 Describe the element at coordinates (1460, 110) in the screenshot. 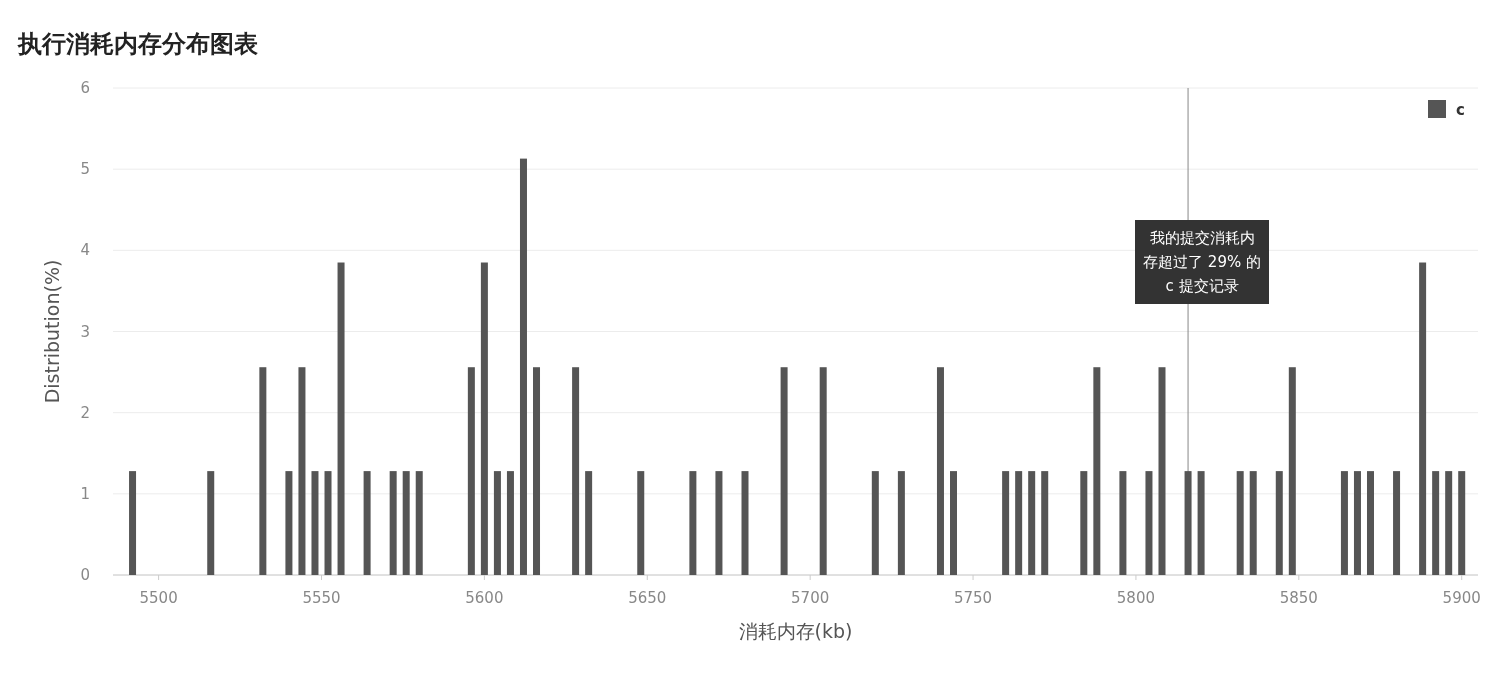

I see `legend-label: c` at that location.